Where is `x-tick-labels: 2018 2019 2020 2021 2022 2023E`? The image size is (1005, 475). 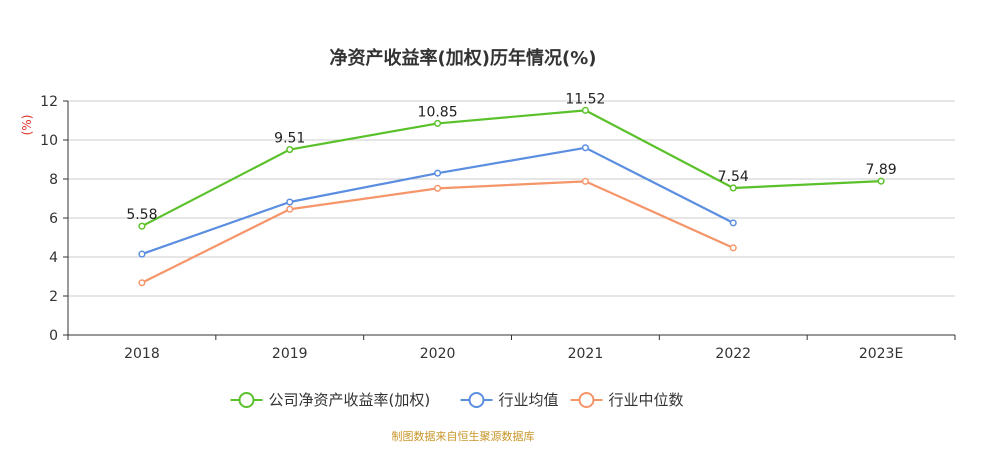
x-tick-labels: 2018 2019 2020 2021 2022 2023E is located at coordinates (513, 354).